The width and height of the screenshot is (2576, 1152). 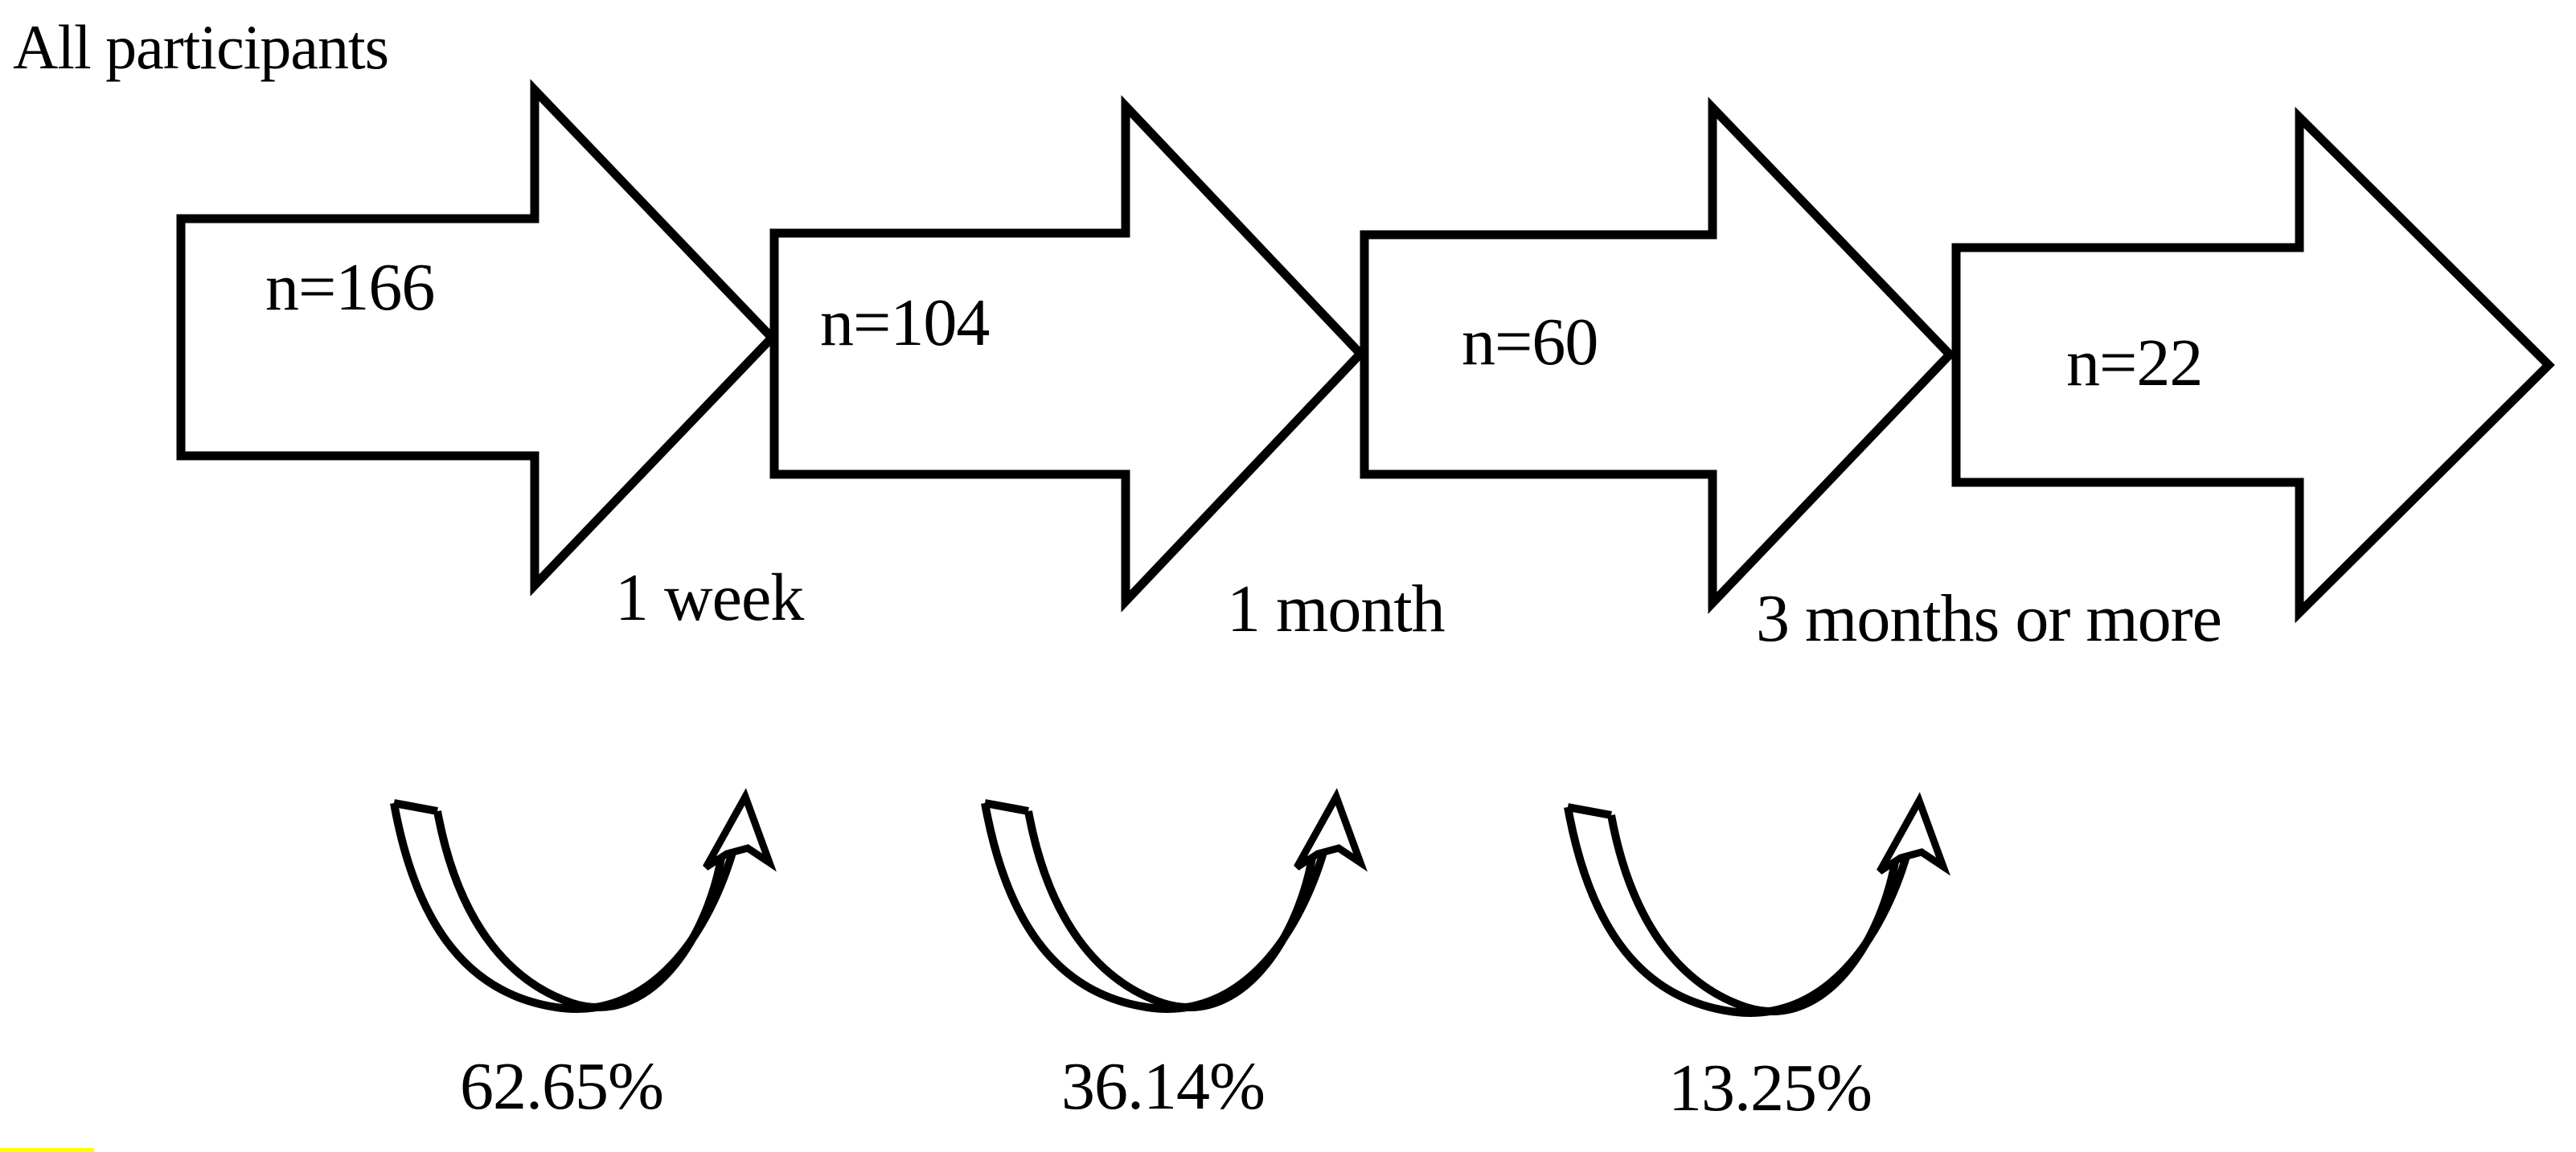 I want to click on stage-count-4: n=22, so click(x=2134, y=363).